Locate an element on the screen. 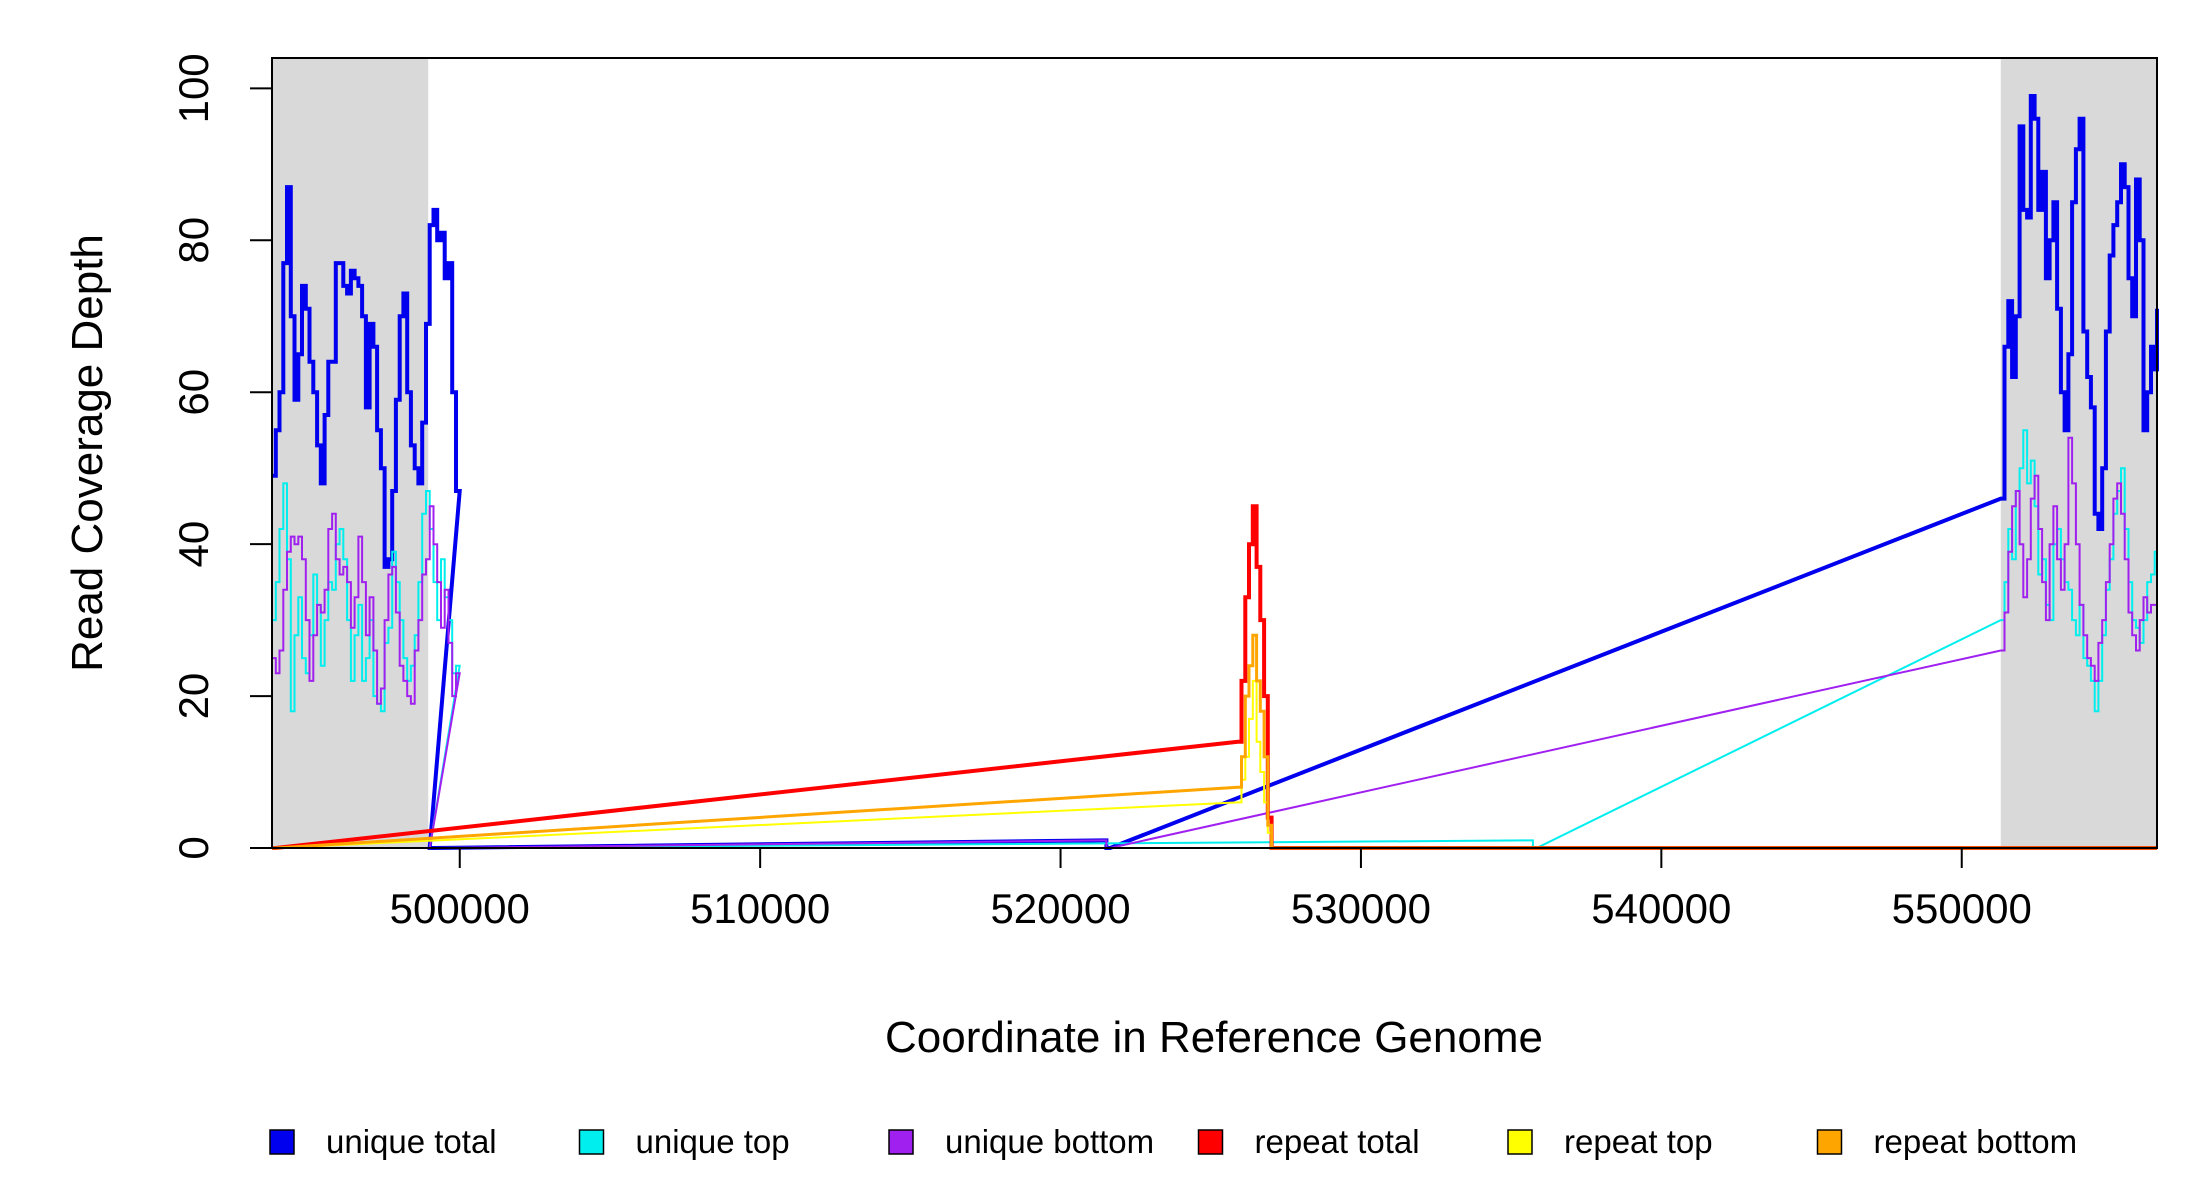 The image size is (2200, 1200). x-tick-label: 540000 is located at coordinates (1661, 908).